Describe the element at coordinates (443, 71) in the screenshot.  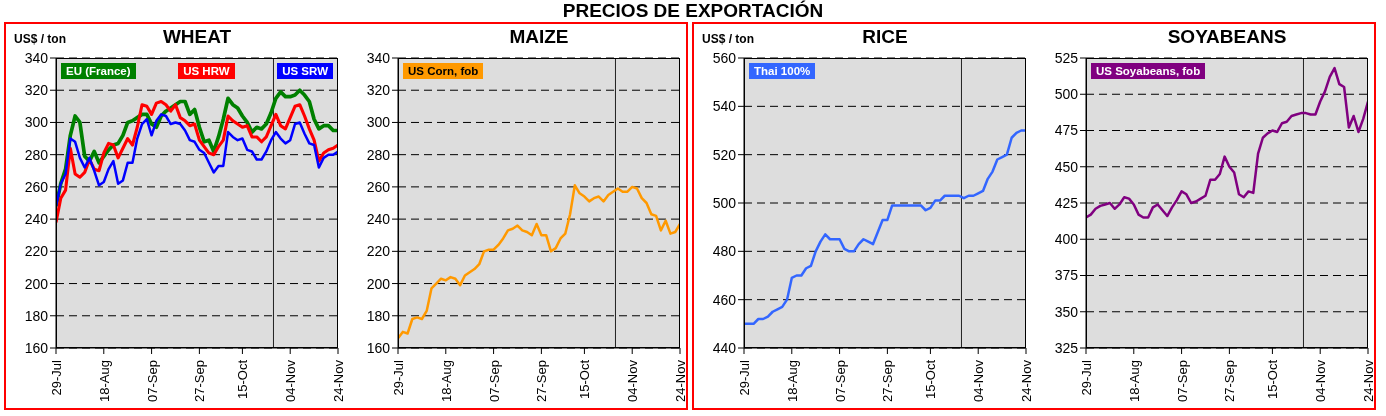
I see `text: US Corn, fob` at that location.